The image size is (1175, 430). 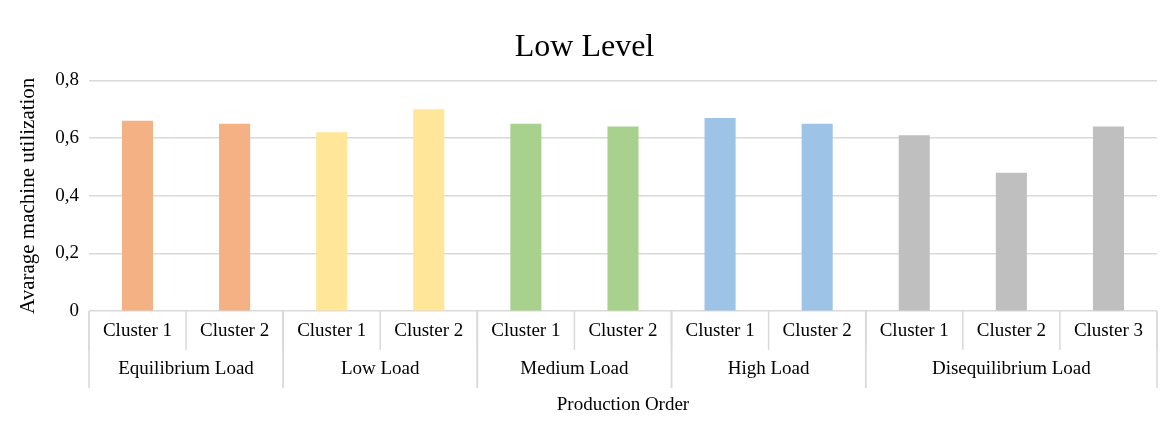 What do you see at coordinates (67, 194) in the screenshot?
I see `y-tick-label: 0,4` at bounding box center [67, 194].